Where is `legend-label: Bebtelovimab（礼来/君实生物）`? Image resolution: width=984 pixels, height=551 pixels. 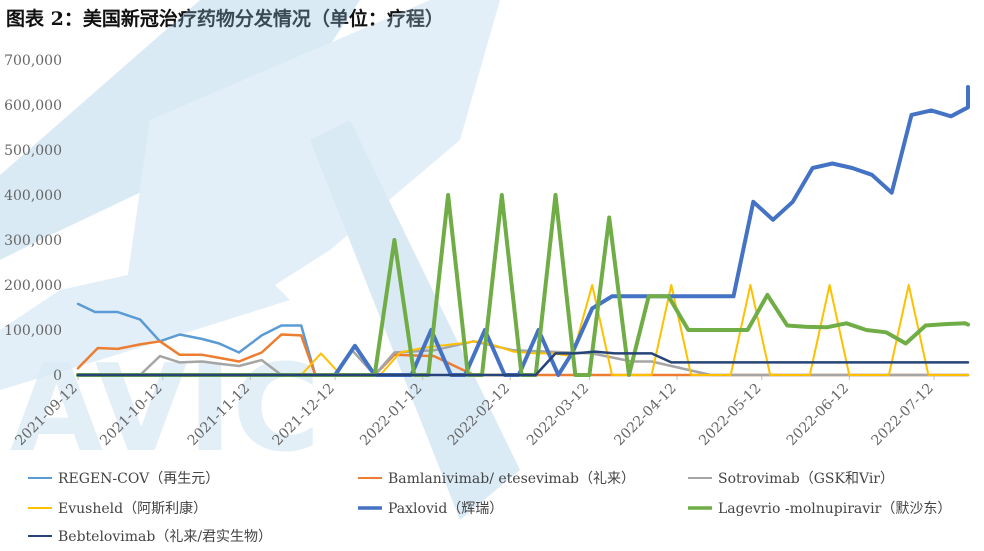
legend-label: Bebtelovimab（礼来/君实生物） is located at coordinates (165, 537).